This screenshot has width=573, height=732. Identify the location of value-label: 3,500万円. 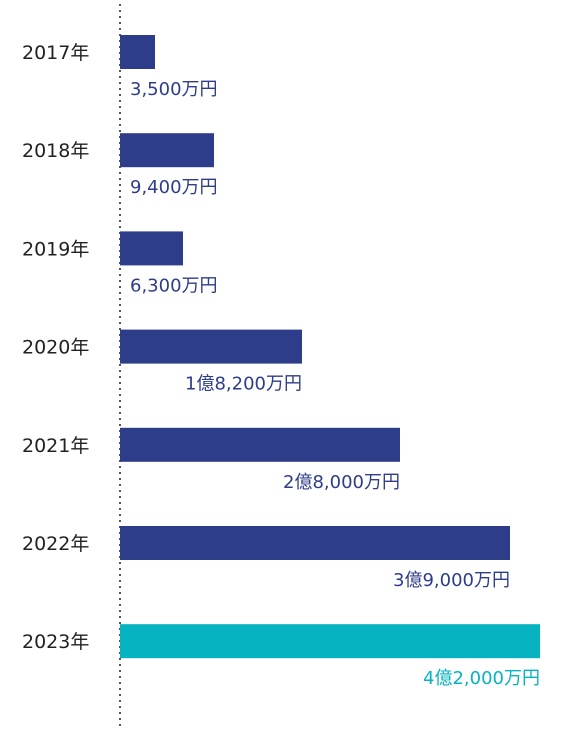
(174, 89).